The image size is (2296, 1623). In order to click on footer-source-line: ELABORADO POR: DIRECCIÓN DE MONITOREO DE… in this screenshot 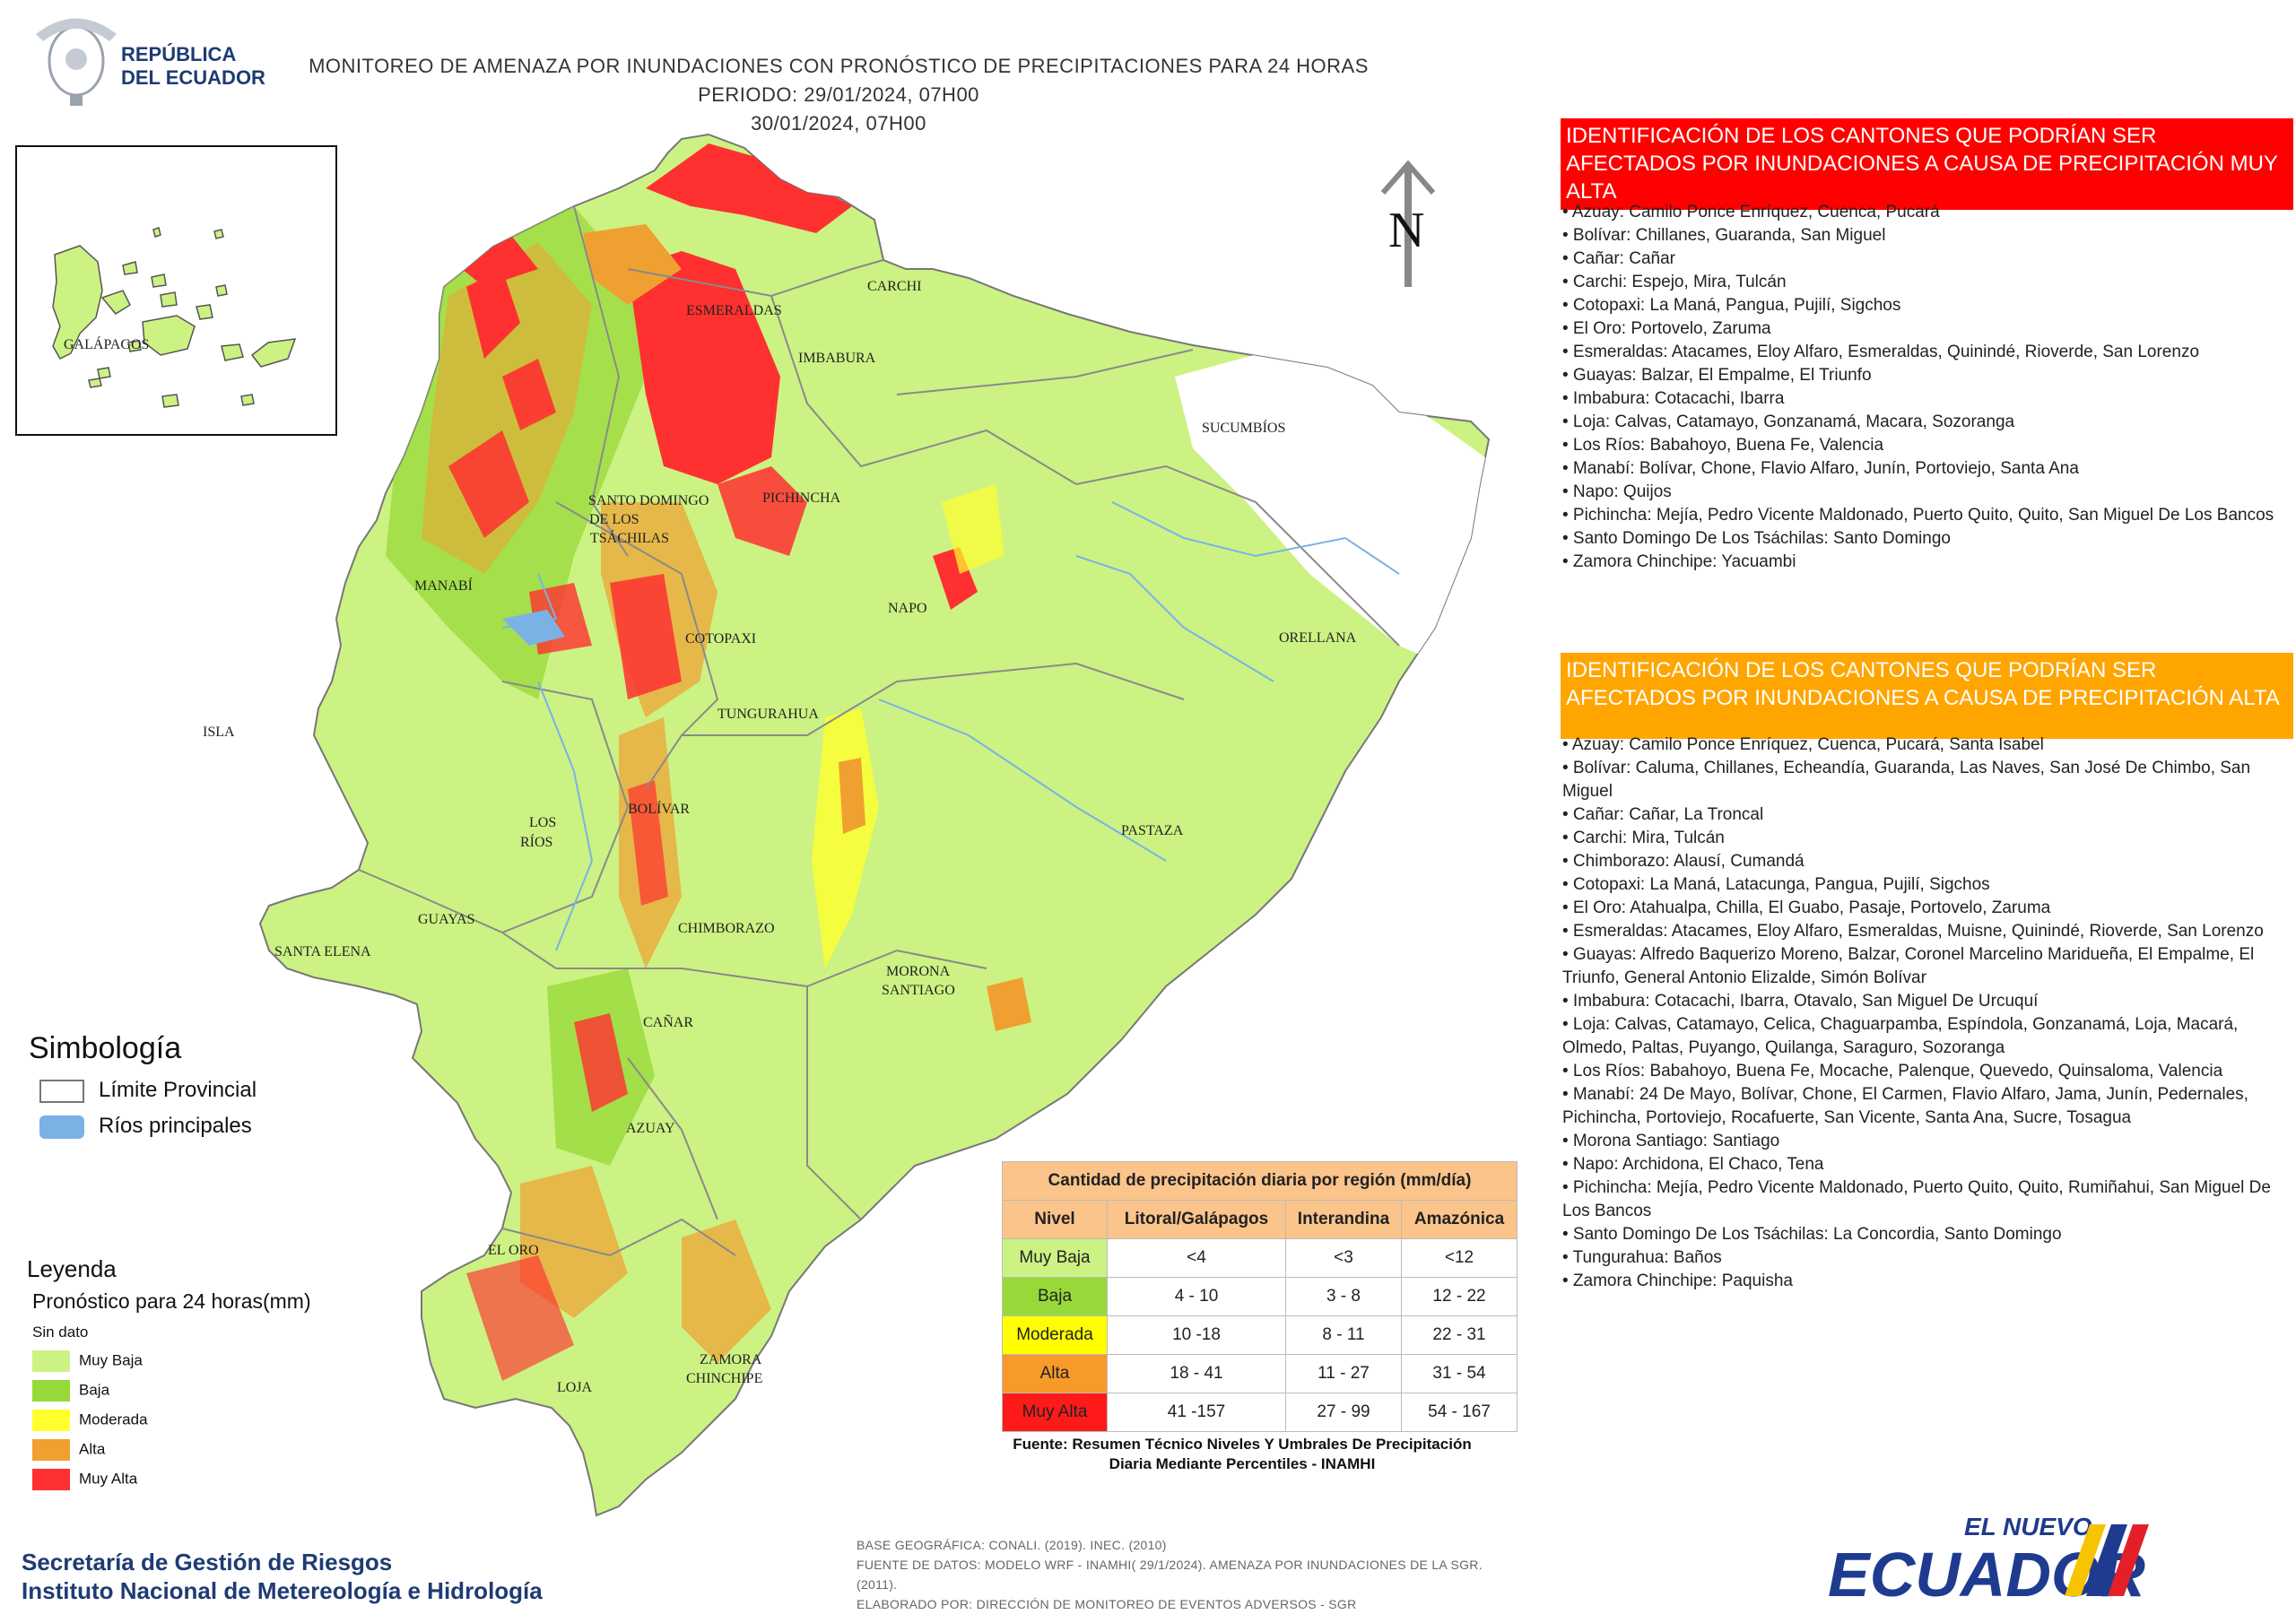, I will do `click(1107, 1604)`.